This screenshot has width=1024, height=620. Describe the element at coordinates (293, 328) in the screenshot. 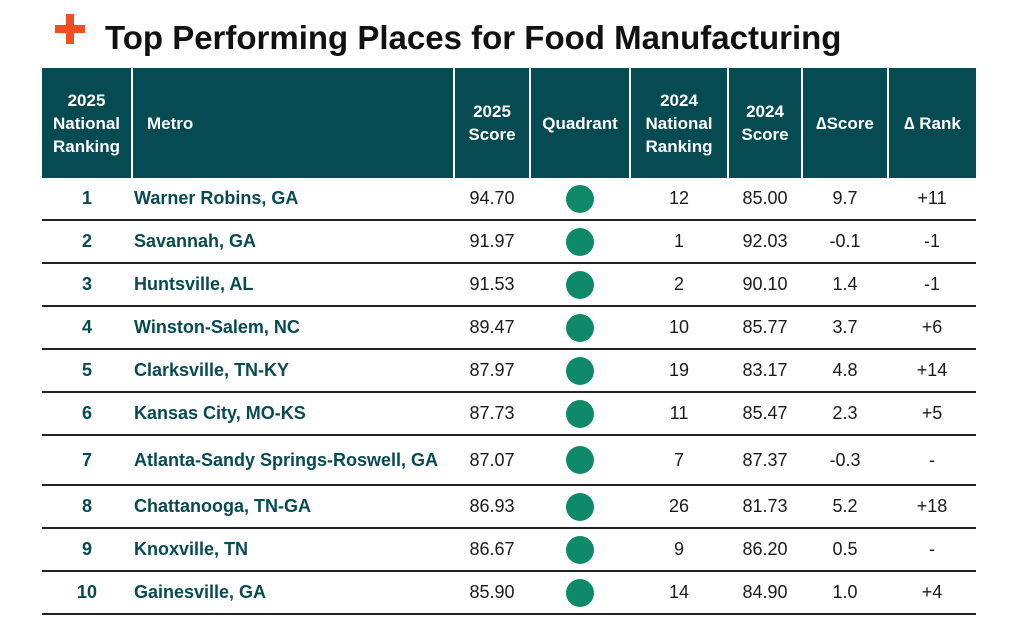

I see `metro-cell: Winston-Salem, NC` at that location.